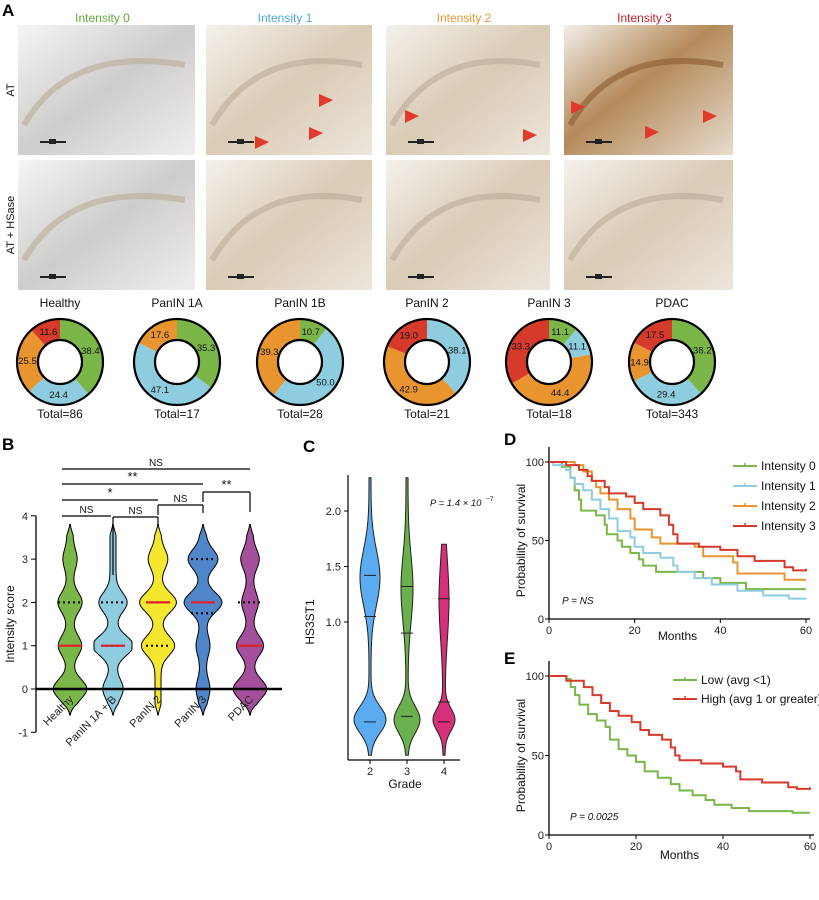  Describe the element at coordinates (102, 18) in the screenshot. I see `column-header: Intensity 0` at that location.